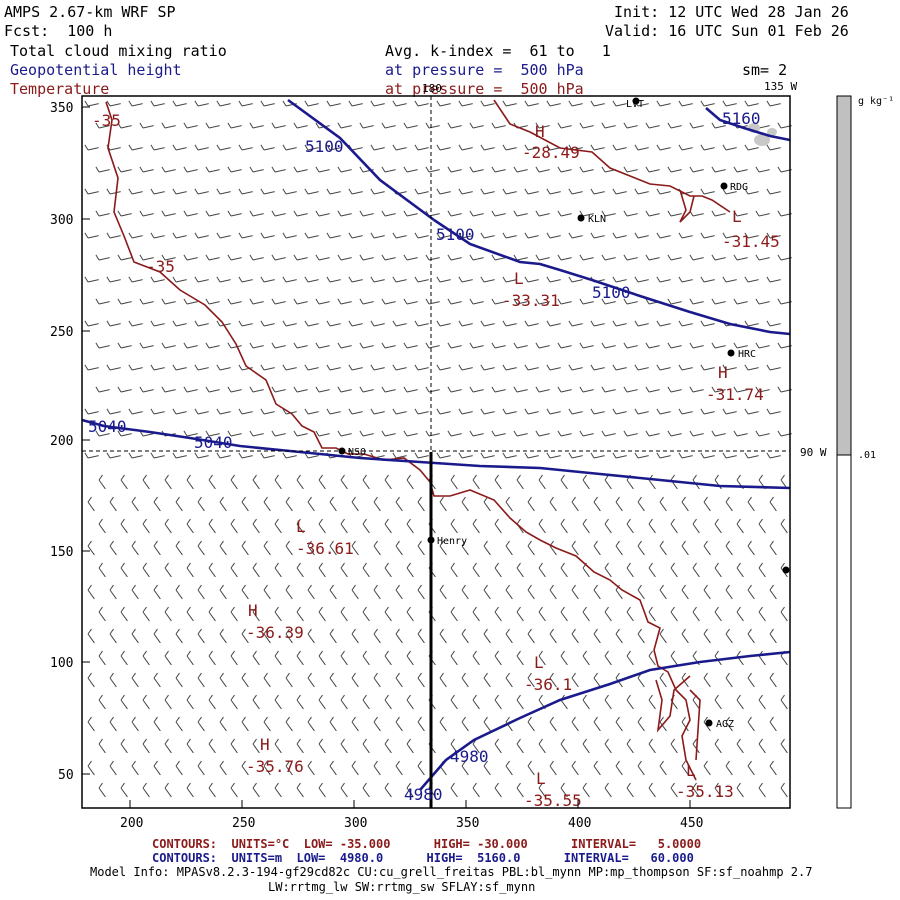 This screenshot has width=900, height=900. Describe the element at coordinates (90, 12) in the screenshot. I see `model-title: AMPS 2.67-km WRF SP` at that location.